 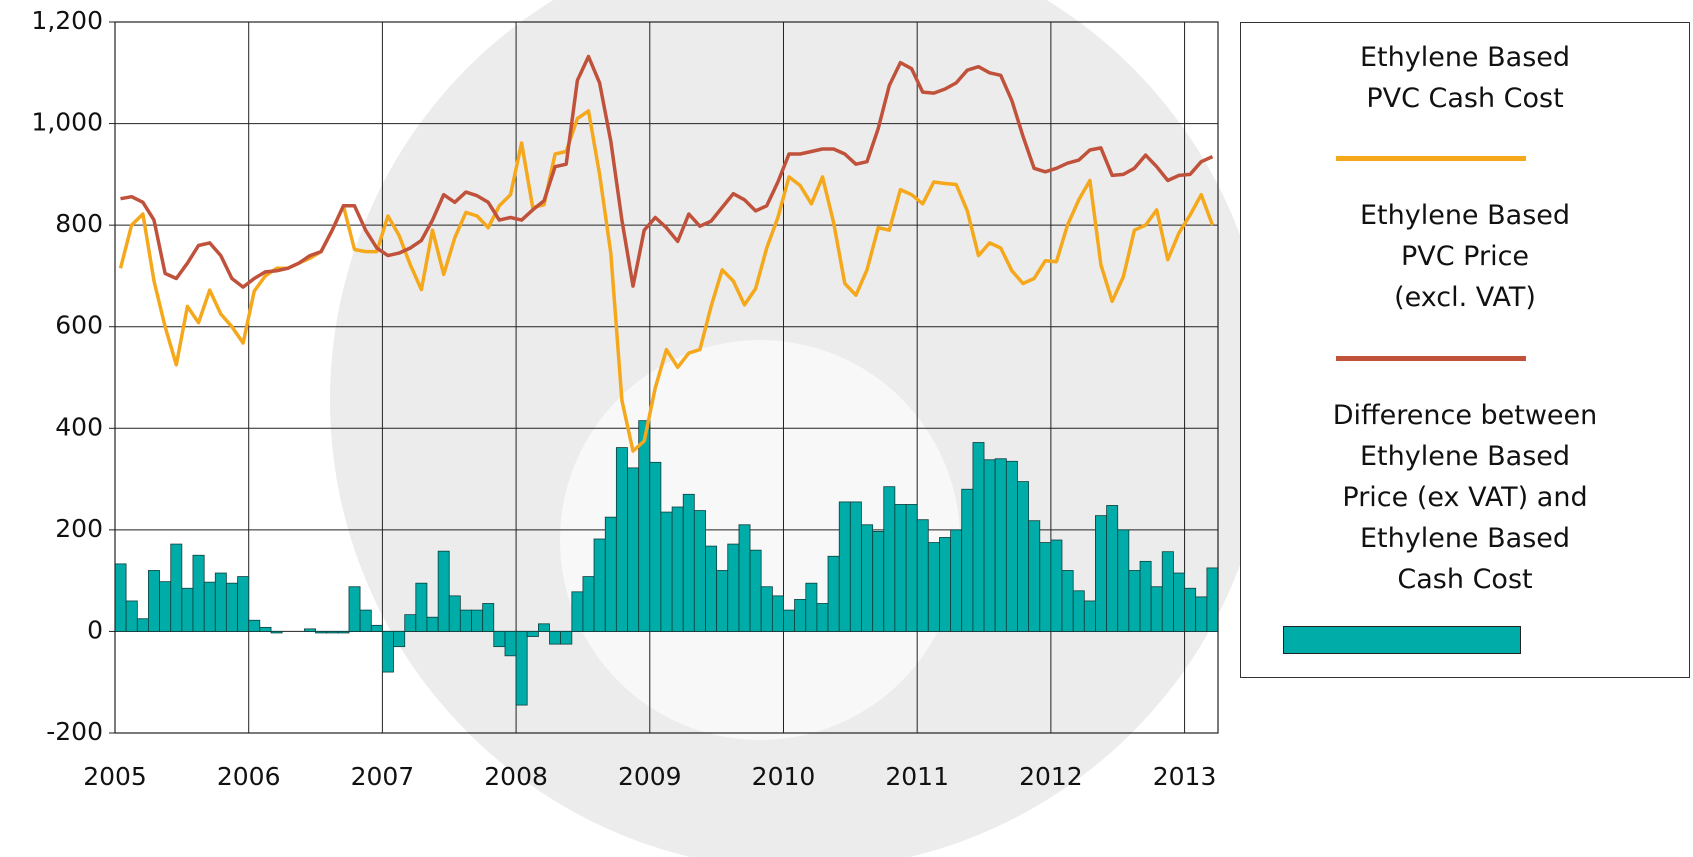 What do you see at coordinates (1465, 78) in the screenshot?
I see `legend-label: Ethylene Based PVC Cash Cost` at bounding box center [1465, 78].